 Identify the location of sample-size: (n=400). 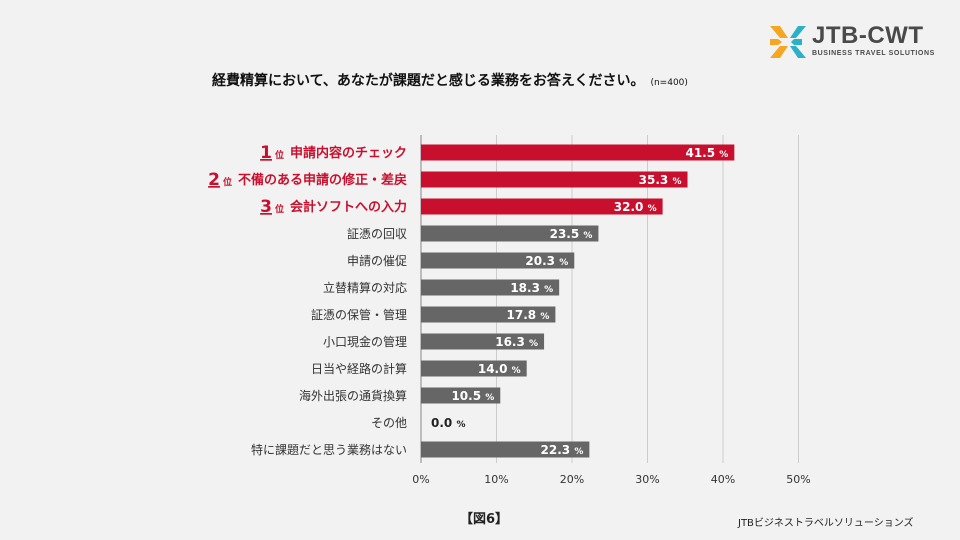
(669, 83).